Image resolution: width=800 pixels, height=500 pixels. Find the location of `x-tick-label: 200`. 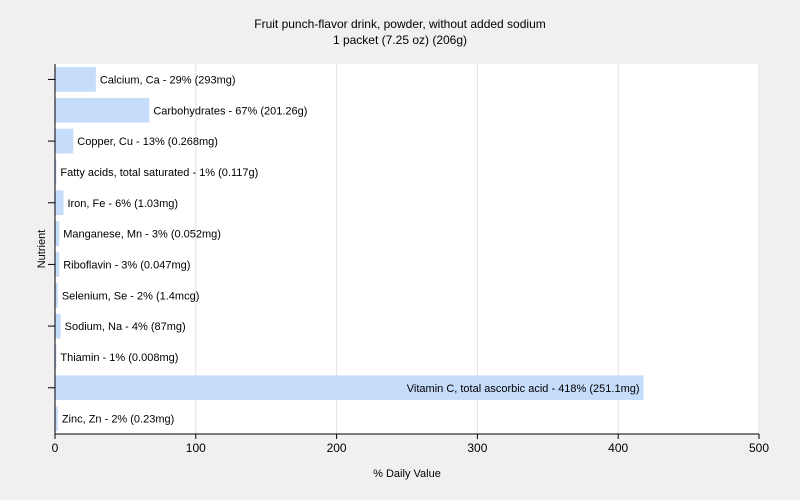

x-tick-label: 200 is located at coordinates (337, 448).